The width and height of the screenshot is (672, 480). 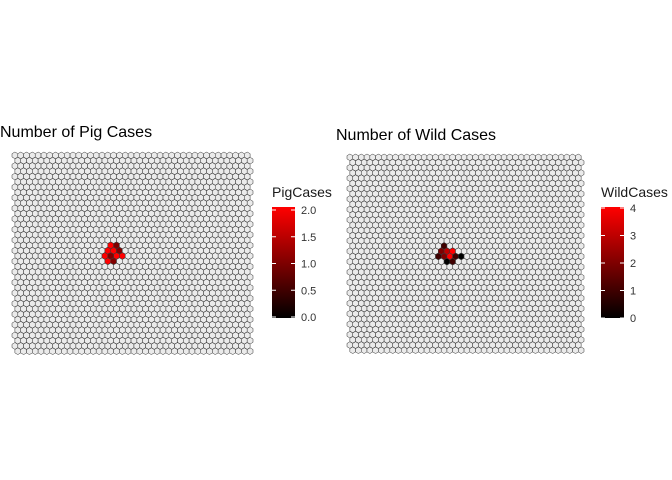 I want to click on wild-chart-title: Number of Wild Cases, so click(x=416, y=135).